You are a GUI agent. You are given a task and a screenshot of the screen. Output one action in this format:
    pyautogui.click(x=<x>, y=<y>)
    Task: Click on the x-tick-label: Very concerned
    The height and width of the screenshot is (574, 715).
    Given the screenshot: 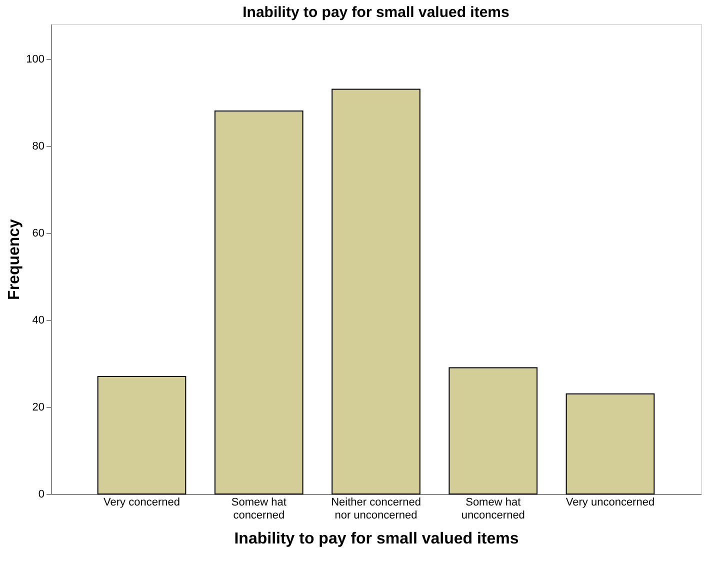 What is the action you would take?
    pyautogui.click(x=142, y=502)
    